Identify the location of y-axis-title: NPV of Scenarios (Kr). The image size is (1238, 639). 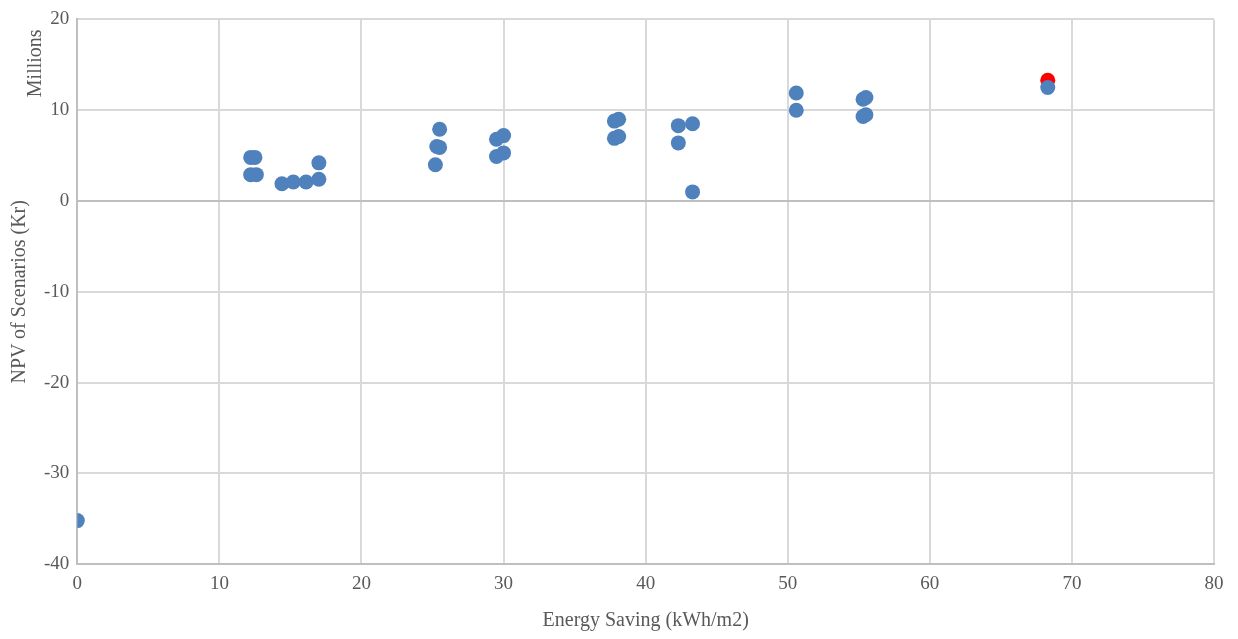
(19, 292).